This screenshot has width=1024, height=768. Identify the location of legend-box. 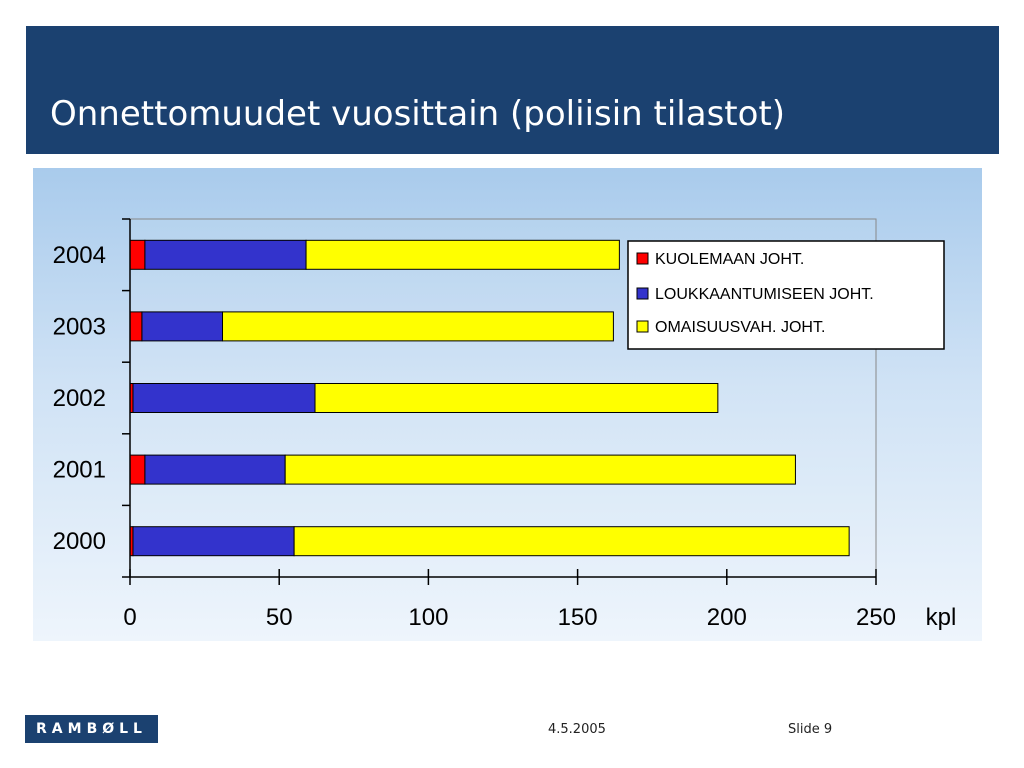
(786, 295).